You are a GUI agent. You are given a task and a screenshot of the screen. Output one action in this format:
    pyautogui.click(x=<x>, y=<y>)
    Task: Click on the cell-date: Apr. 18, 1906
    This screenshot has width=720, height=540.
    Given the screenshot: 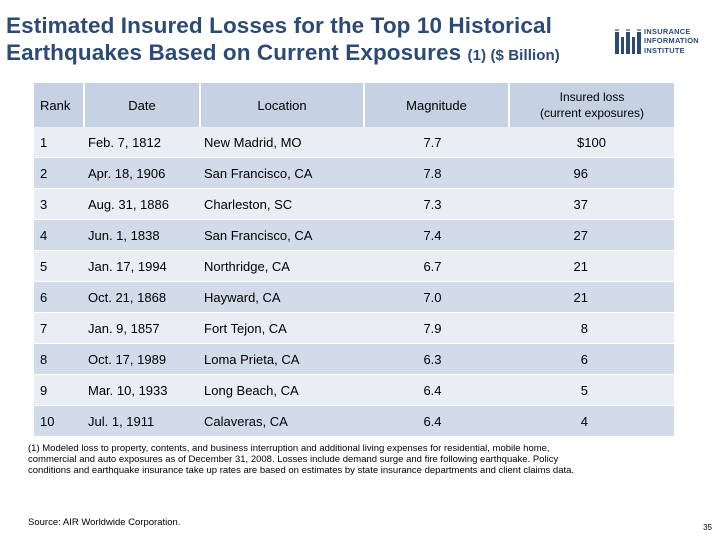 What is the action you would take?
    pyautogui.click(x=142, y=173)
    